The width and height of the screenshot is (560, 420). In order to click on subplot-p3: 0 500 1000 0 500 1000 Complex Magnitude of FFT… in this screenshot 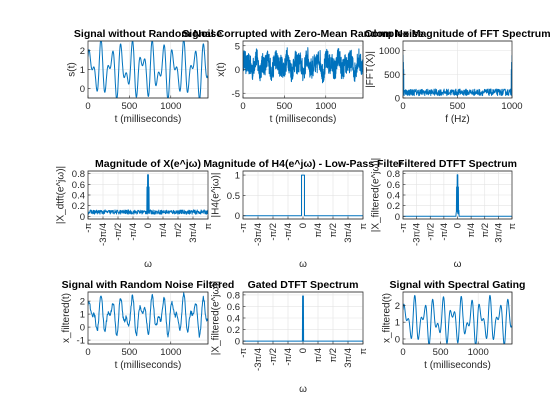, I will do `click(457, 76)`.